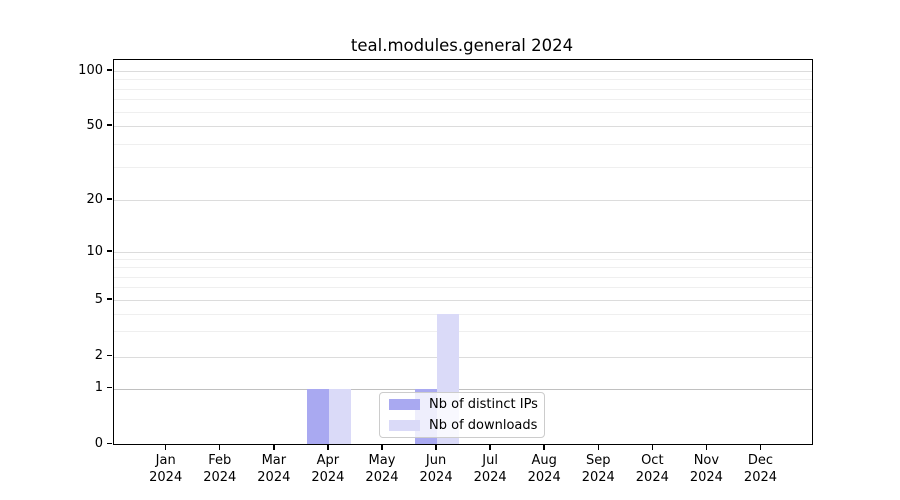 The height and width of the screenshot is (500, 900). What do you see at coordinates (652, 447) in the screenshot?
I see `x-tick-mark-oct` at bounding box center [652, 447].